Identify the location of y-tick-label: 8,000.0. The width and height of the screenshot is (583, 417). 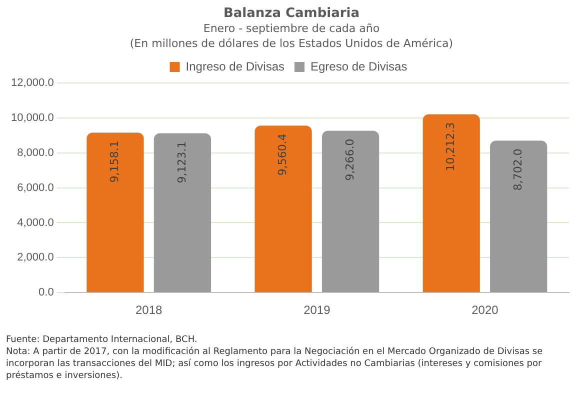
(35, 152).